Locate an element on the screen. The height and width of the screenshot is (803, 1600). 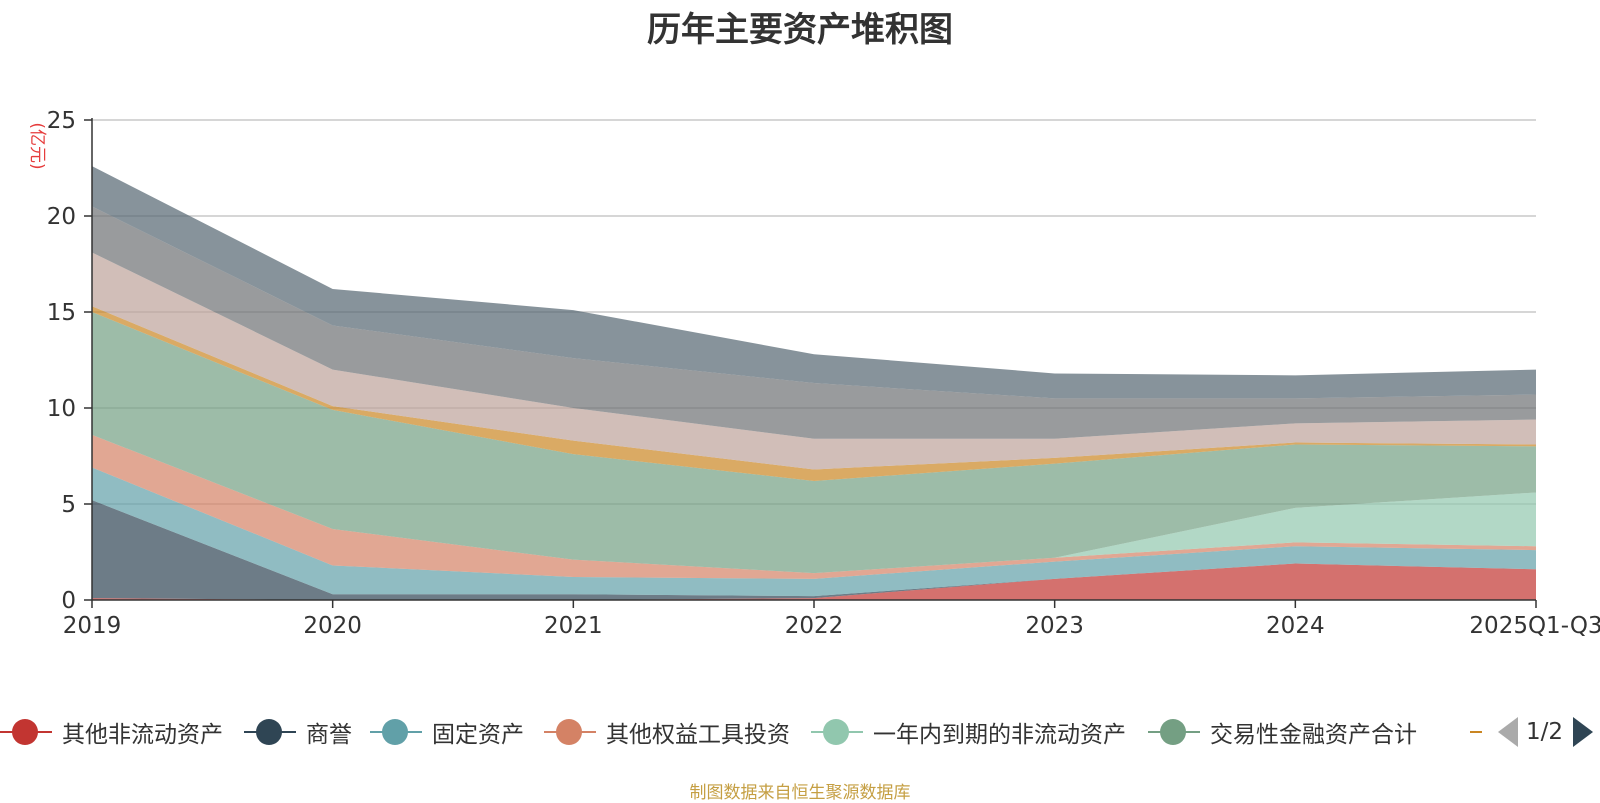
y-tick-label: 20 is located at coordinates (61, 217).